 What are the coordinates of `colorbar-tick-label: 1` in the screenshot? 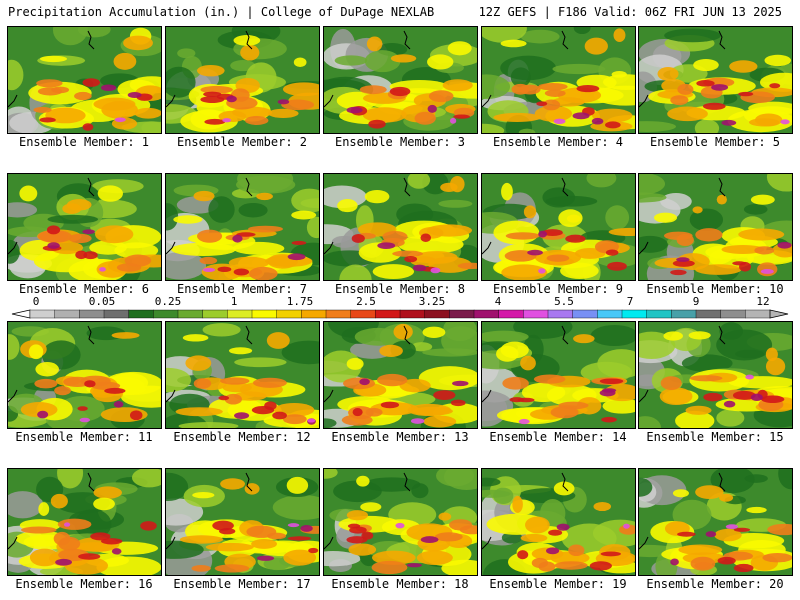 It's located at (234, 301).